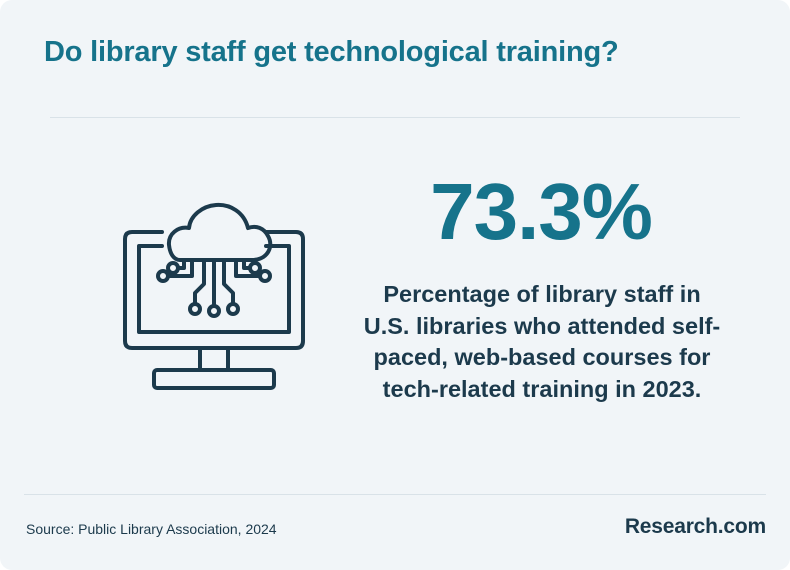 The width and height of the screenshot is (790, 570). Describe the element at coordinates (395, 117) in the screenshot. I see `top-divider` at that location.